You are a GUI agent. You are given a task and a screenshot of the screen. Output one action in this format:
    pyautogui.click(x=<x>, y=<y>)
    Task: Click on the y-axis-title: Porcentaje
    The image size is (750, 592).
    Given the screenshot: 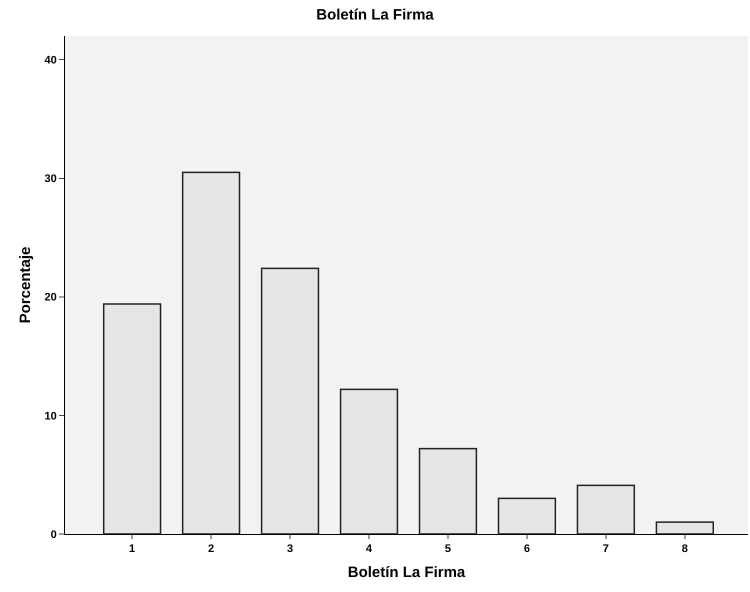 What is the action you would take?
    pyautogui.click(x=25, y=285)
    